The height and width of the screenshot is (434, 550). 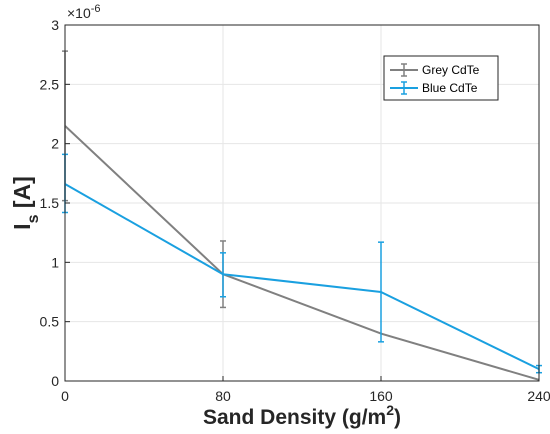 I want to click on y-tick-label: 0, so click(x=55, y=381).